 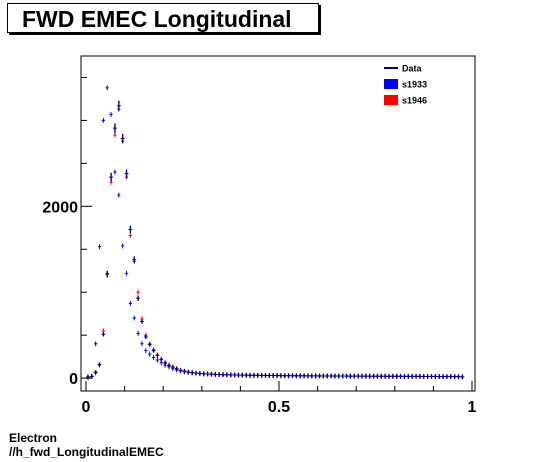 What do you see at coordinates (60, 207) in the screenshot?
I see `y-tick-label: 2000` at bounding box center [60, 207].